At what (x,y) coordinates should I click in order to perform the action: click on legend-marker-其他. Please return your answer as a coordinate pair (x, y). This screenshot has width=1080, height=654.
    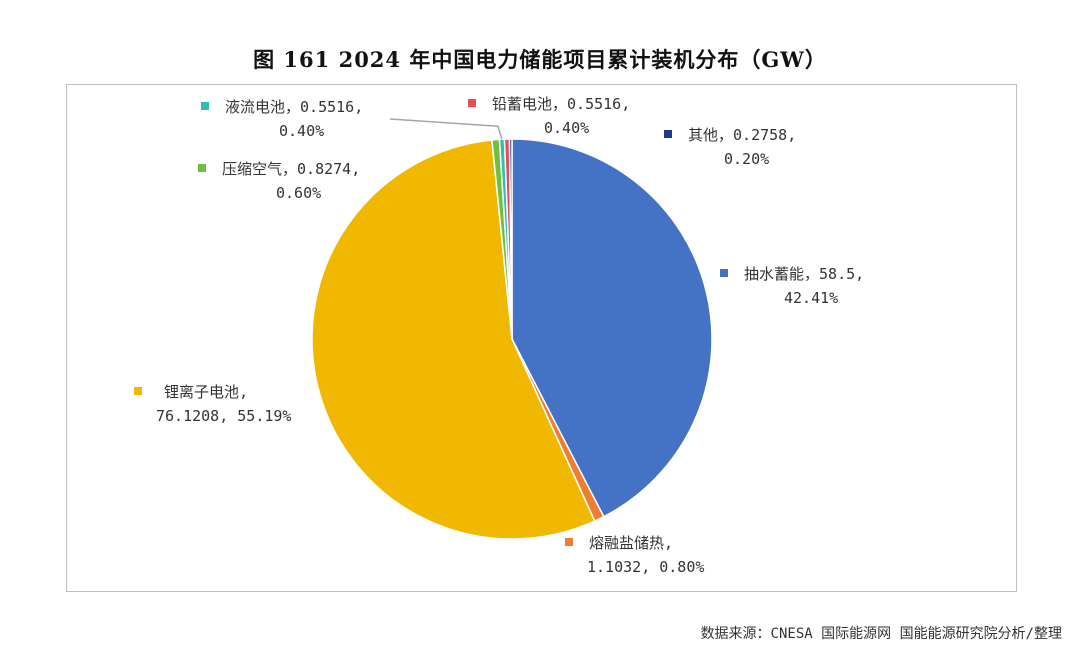
    Looking at the image, I should click on (668, 133).